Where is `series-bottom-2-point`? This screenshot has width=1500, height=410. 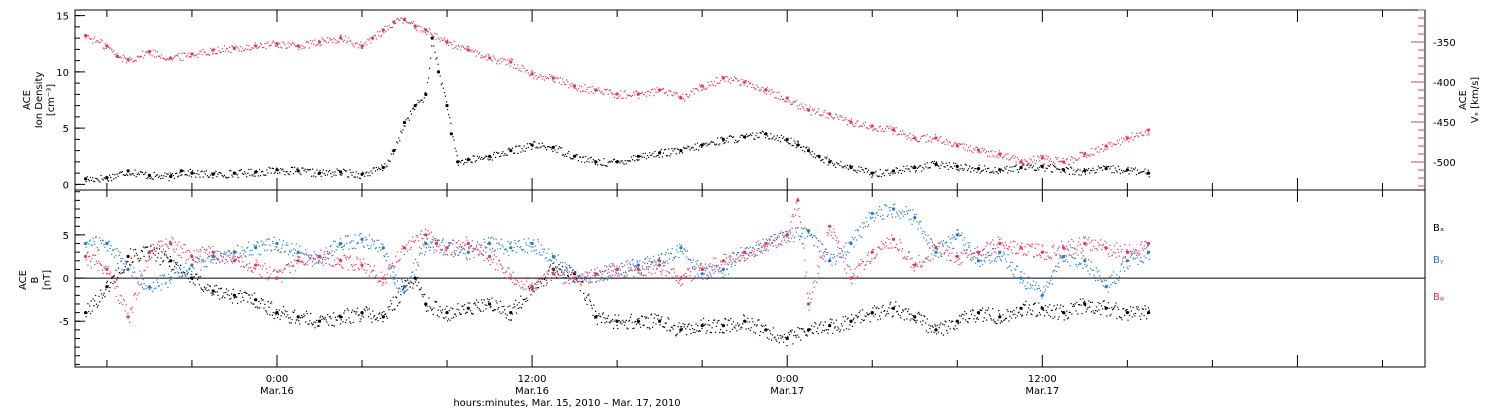
series-bottom-2-point is located at coordinates (957, 256).